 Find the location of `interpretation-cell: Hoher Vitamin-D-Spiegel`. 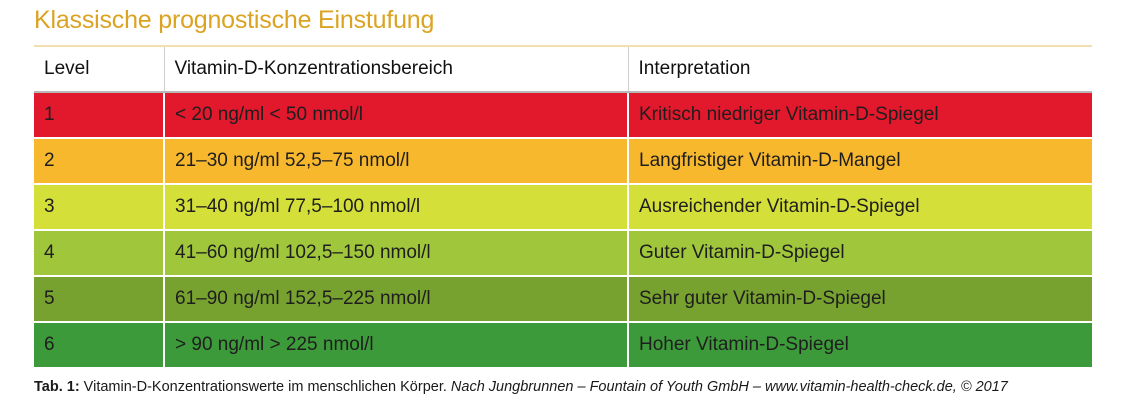

interpretation-cell: Hoher Vitamin-D-Spiegel is located at coordinates (859, 344).